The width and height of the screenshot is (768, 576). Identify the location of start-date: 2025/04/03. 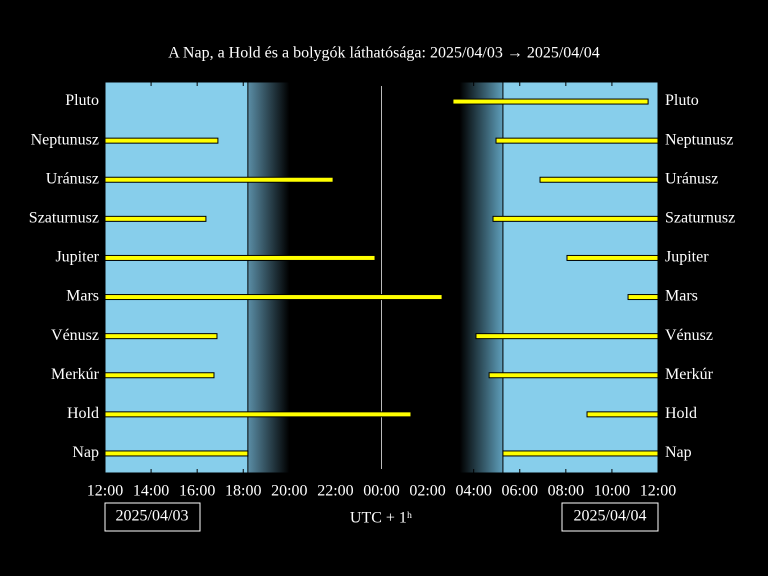
(152, 516).